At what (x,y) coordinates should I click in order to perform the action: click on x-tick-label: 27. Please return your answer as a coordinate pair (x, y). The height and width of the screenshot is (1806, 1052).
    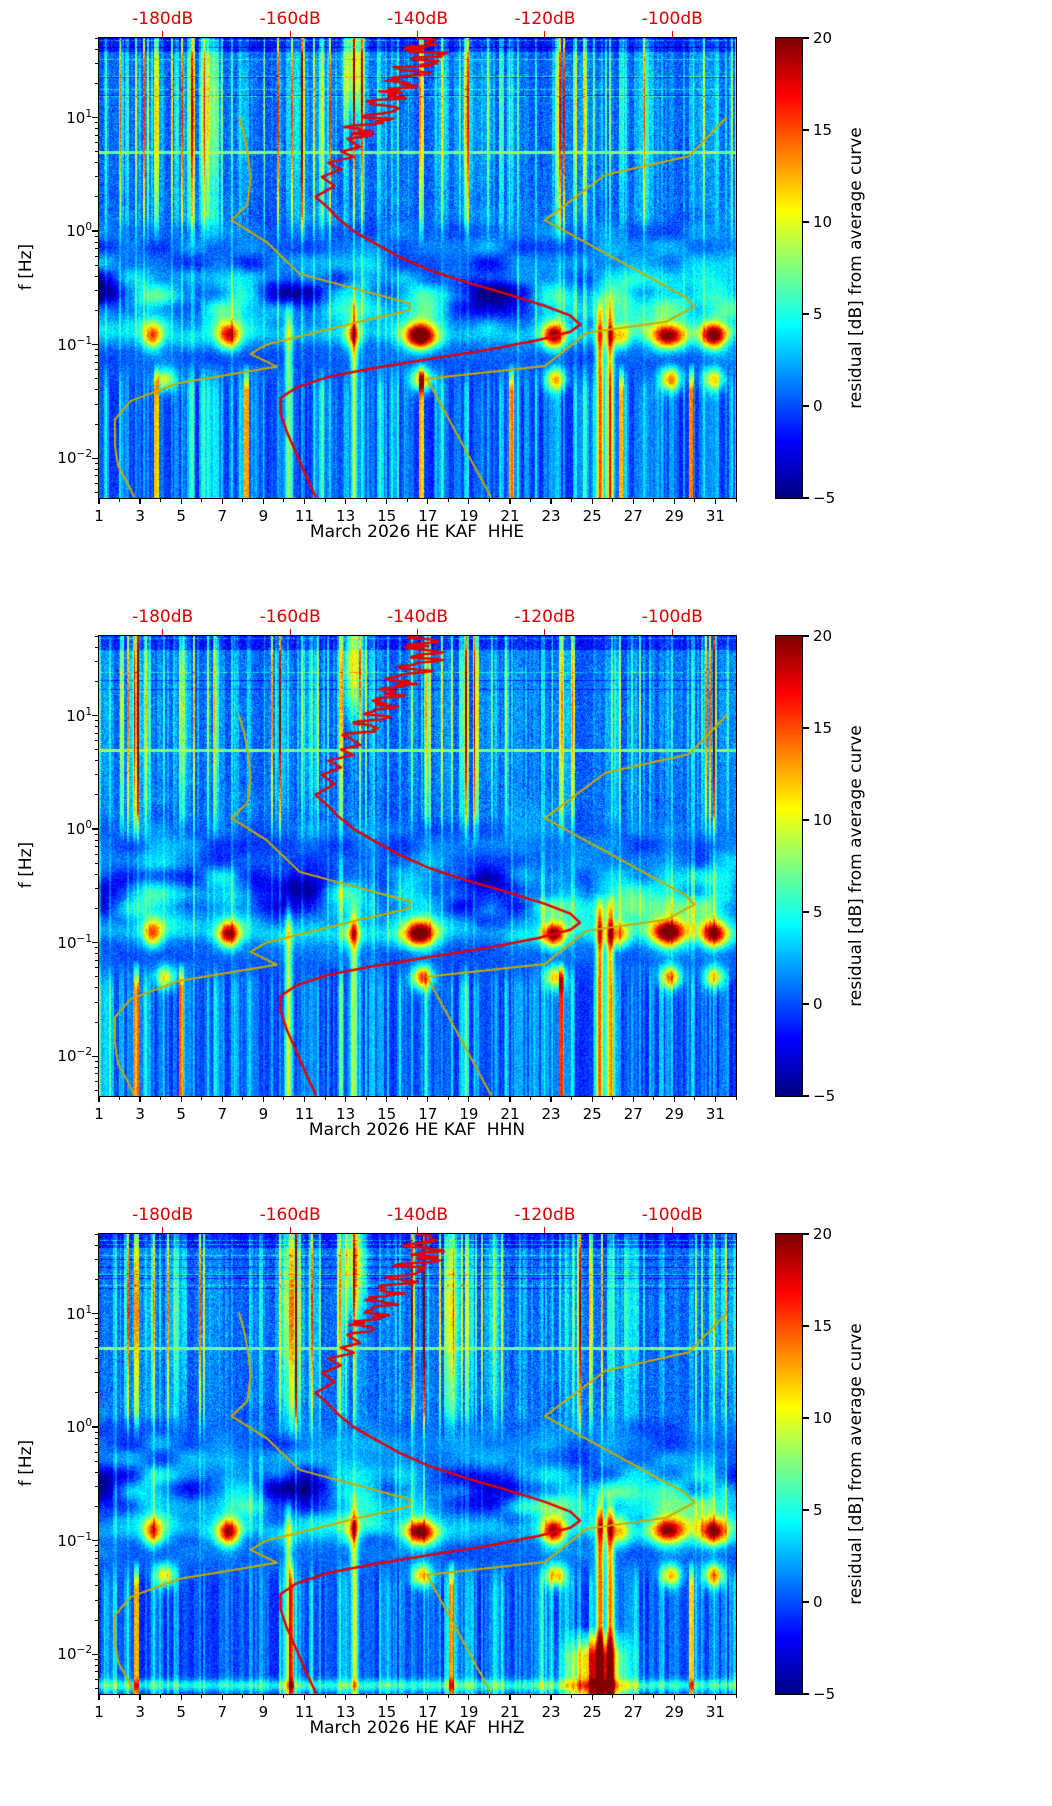
    Looking at the image, I should click on (633, 516).